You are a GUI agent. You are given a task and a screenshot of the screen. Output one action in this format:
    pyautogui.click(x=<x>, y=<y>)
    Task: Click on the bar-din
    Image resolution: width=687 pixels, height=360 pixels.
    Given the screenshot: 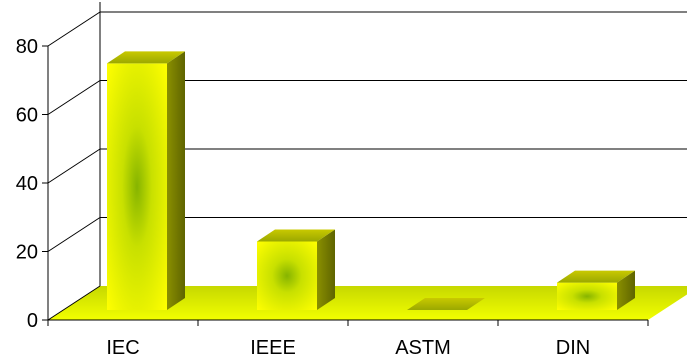 What is the action you would take?
    pyautogui.click(x=596, y=290)
    